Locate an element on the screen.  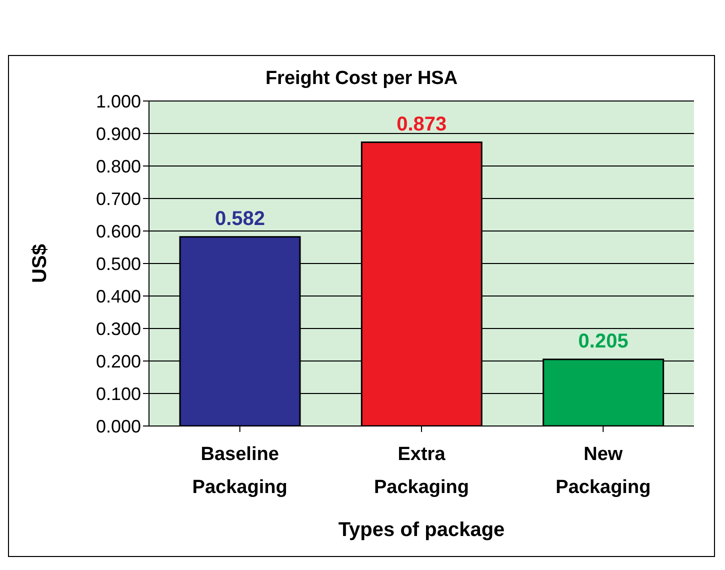
chart-title: Freight Cost per HSA is located at coordinates (361, 79).